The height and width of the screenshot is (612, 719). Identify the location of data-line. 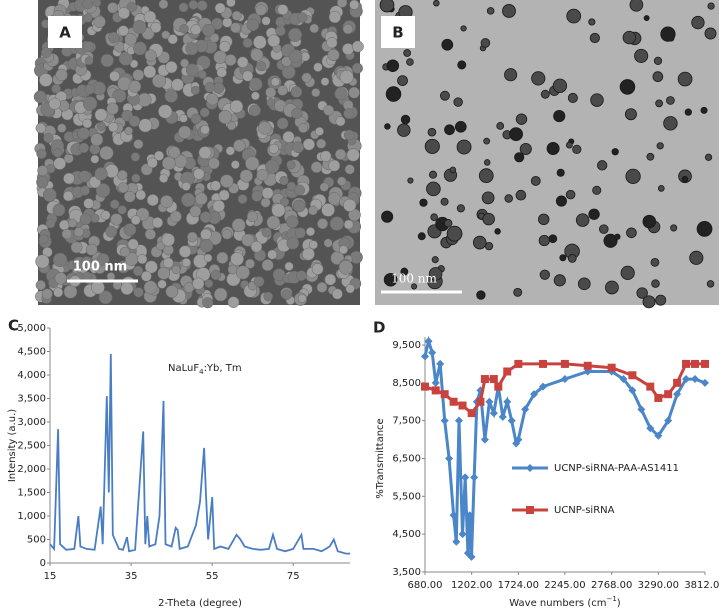
(564, 446).